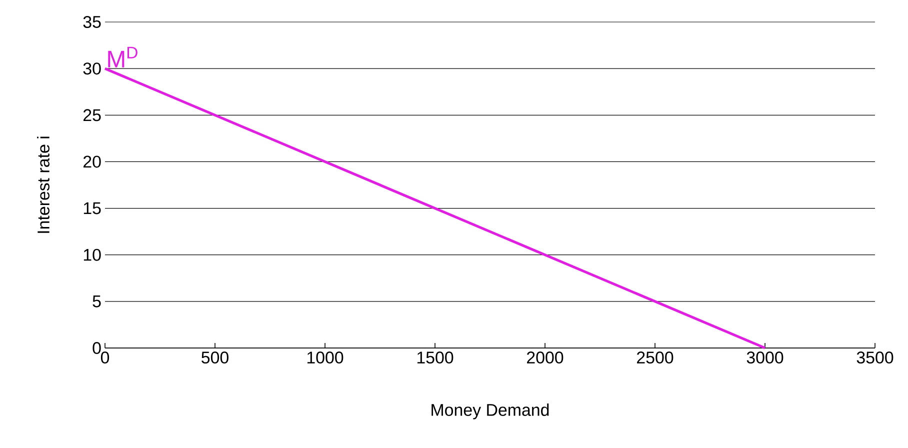 The image size is (908, 448). I want to click on x-tick-label: 500, so click(215, 358).